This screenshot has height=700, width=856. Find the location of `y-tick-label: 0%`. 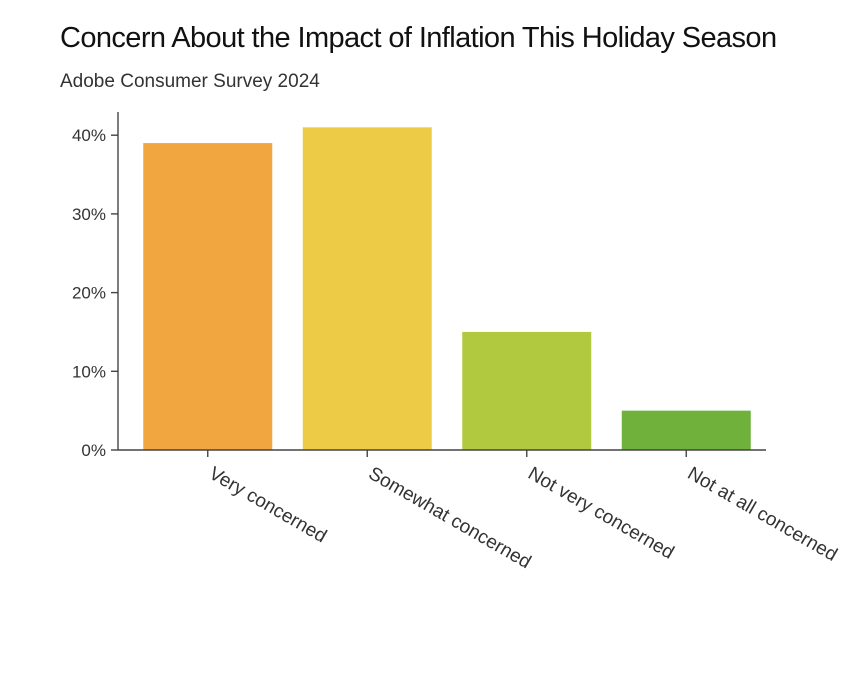

y-tick-label: 0% is located at coordinates (93, 450).